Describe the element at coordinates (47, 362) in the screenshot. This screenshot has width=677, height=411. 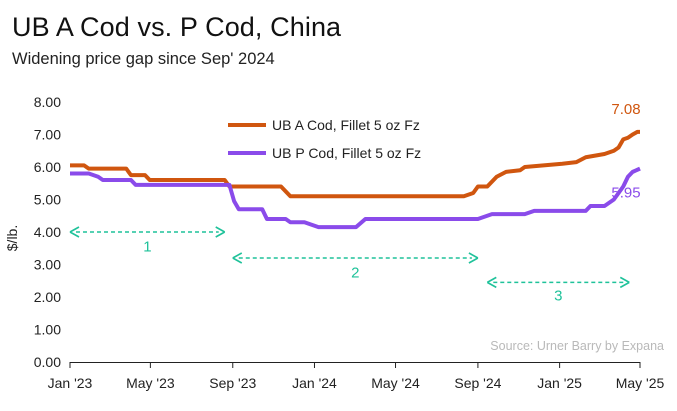
I see `y-tick-label: 0.00` at that location.